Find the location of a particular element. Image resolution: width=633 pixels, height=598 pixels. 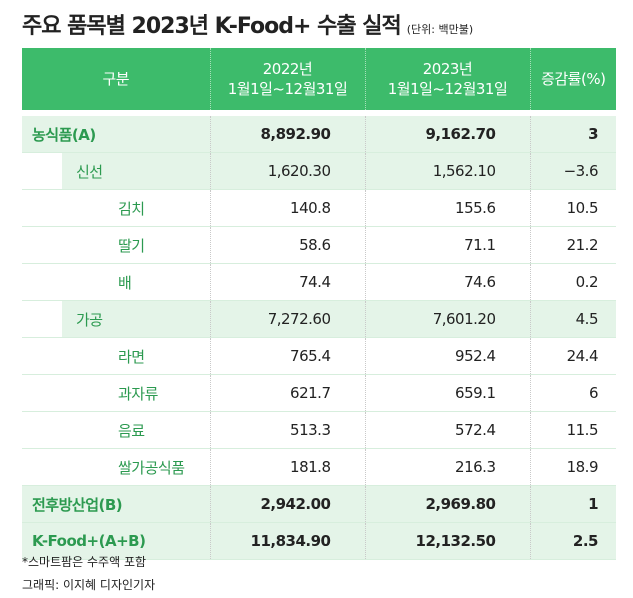

change-rate: 18.9 is located at coordinates (572, 467).